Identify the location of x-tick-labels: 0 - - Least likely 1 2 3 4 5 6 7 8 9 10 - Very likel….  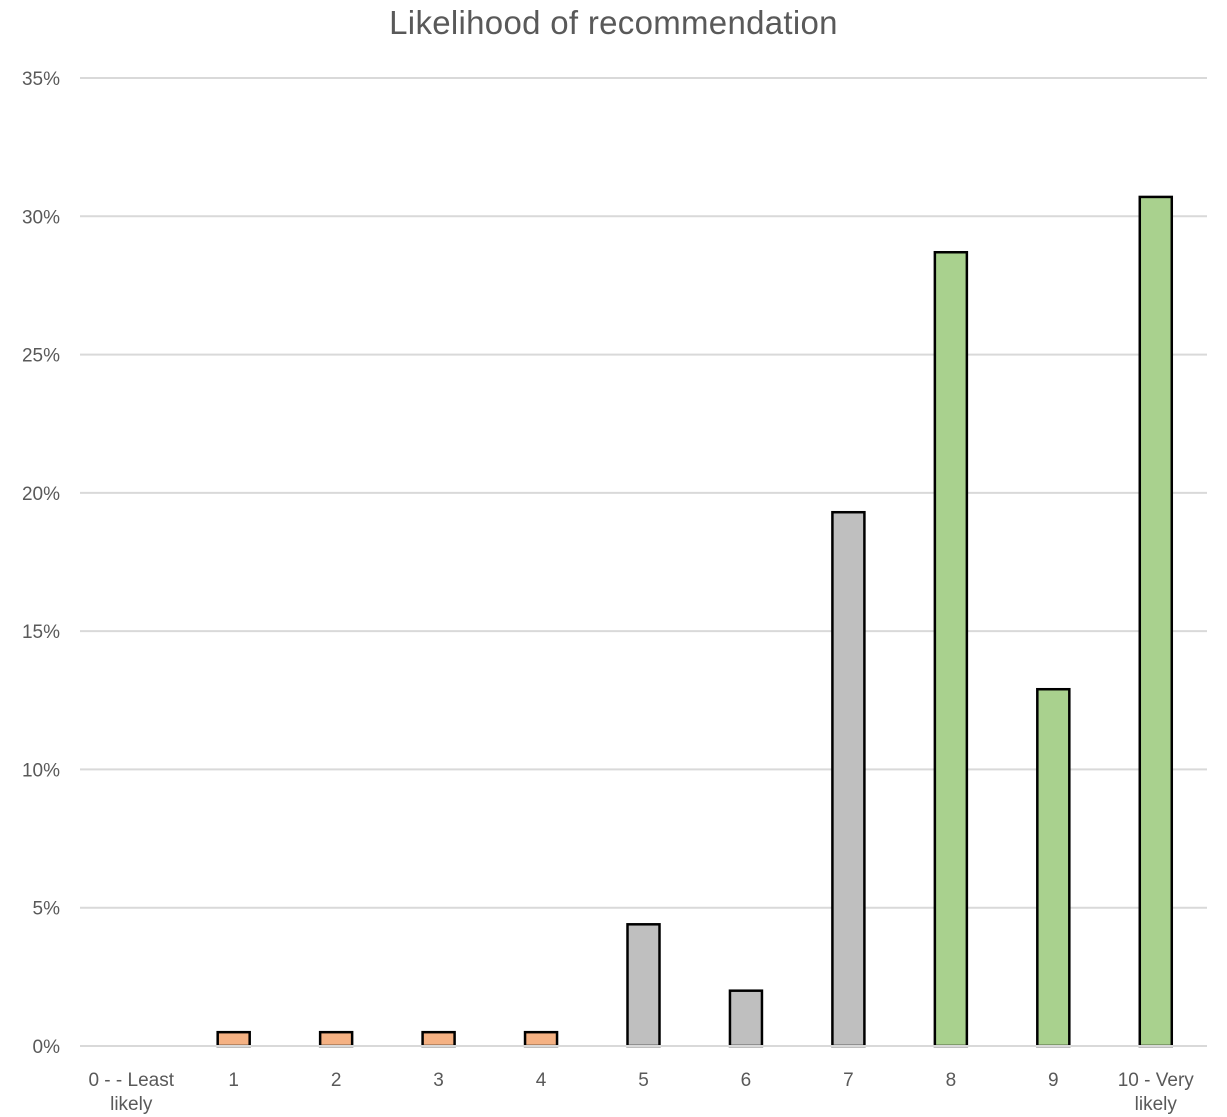
(641, 1092).